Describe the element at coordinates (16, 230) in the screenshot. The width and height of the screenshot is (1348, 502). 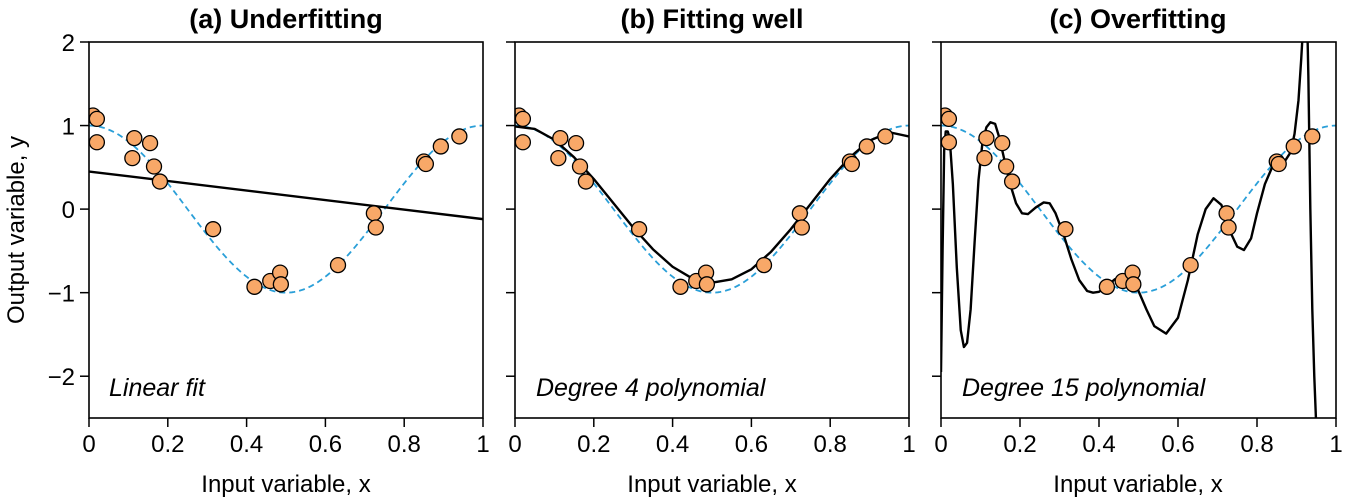
I see `y-axis-label: Output variable, y` at that location.